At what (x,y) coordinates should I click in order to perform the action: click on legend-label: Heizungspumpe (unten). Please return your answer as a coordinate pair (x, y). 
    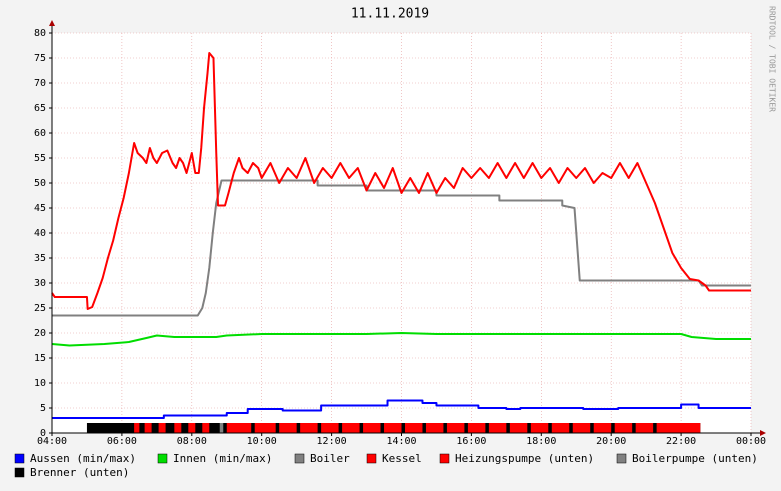
    Looking at the image, I should click on (524, 458).